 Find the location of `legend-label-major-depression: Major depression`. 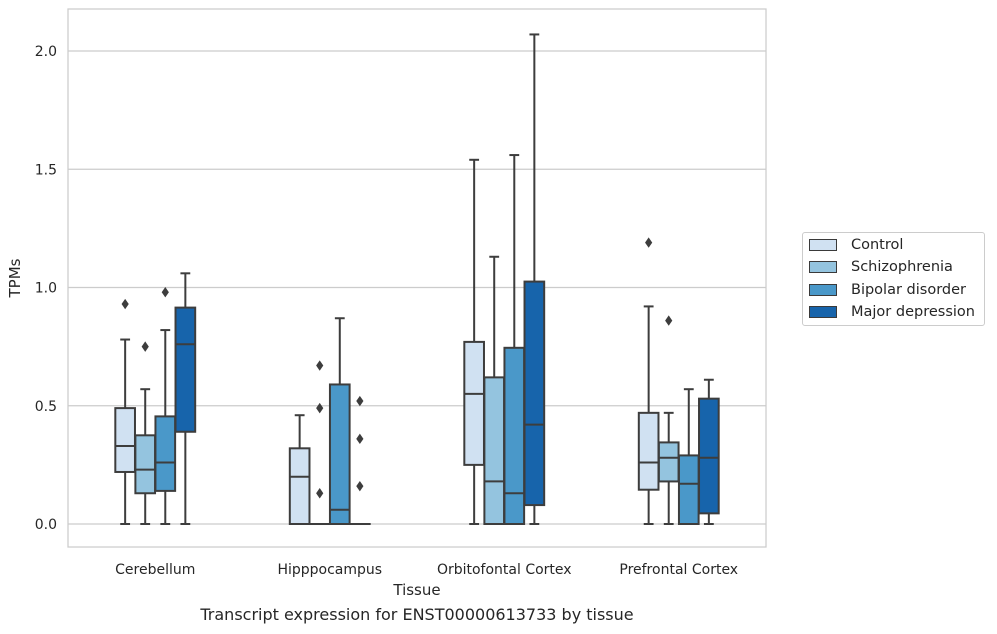

legend-label-major-depression: Major depression is located at coordinates (913, 312).